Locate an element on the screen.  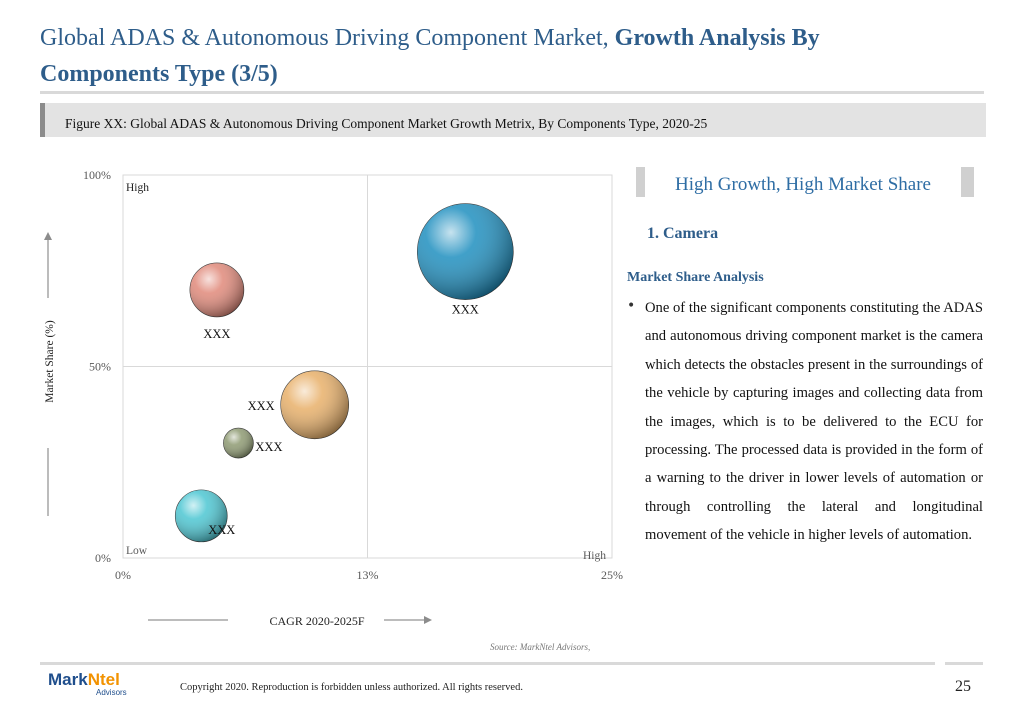
logo-mark-text: Mark is located at coordinates (68, 679).